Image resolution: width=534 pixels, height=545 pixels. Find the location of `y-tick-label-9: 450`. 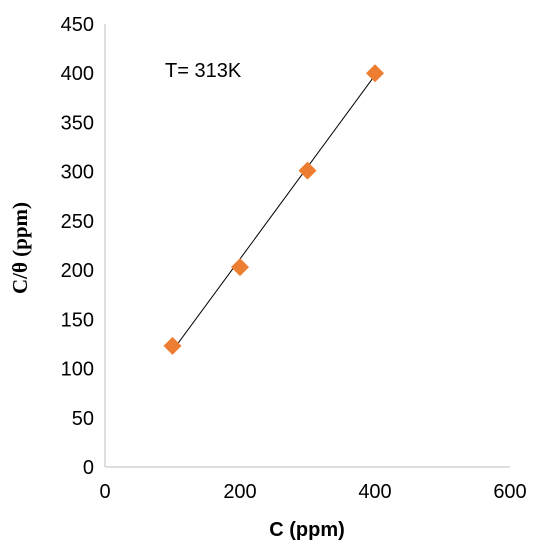

y-tick-label-9: 450 is located at coordinates (77, 25).